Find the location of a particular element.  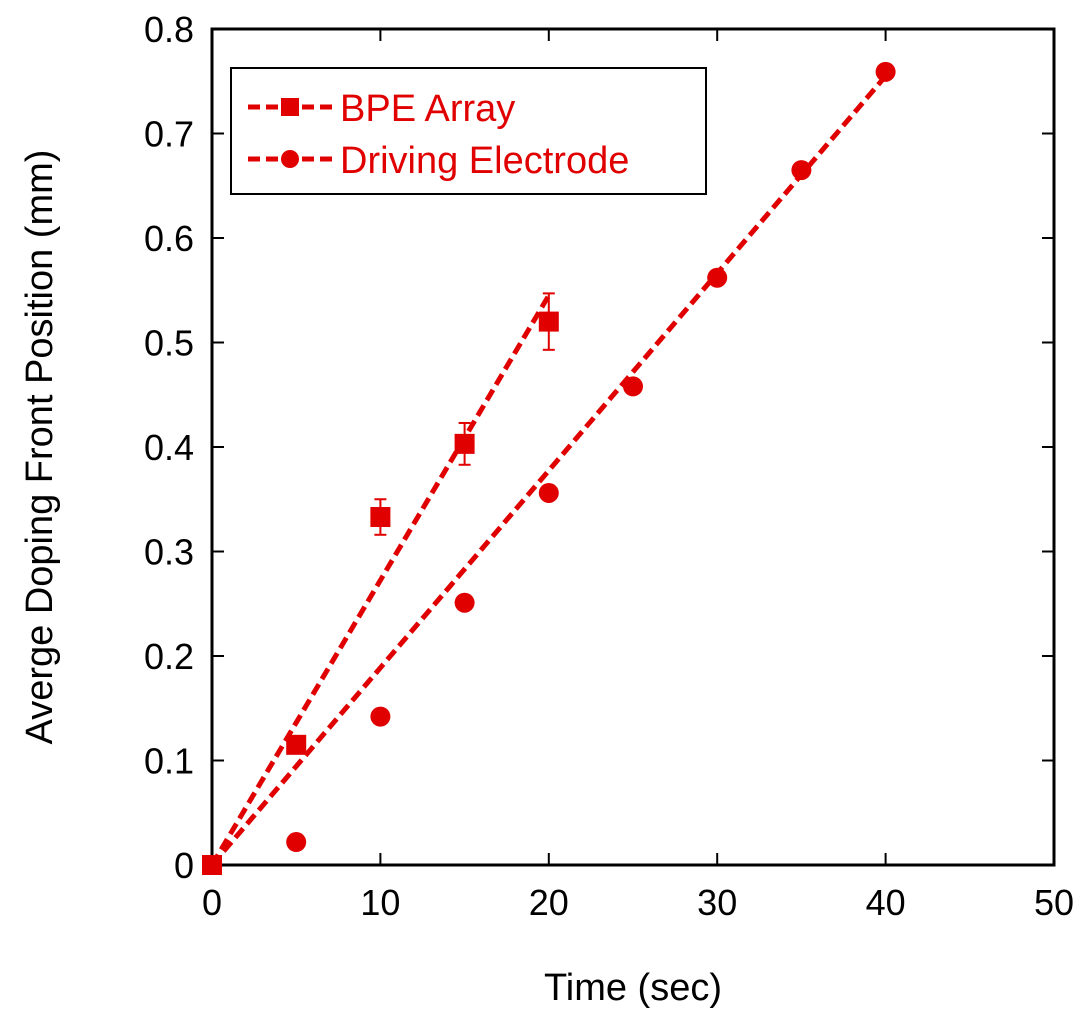

x-tick-label: 50 is located at coordinates (1054, 902).